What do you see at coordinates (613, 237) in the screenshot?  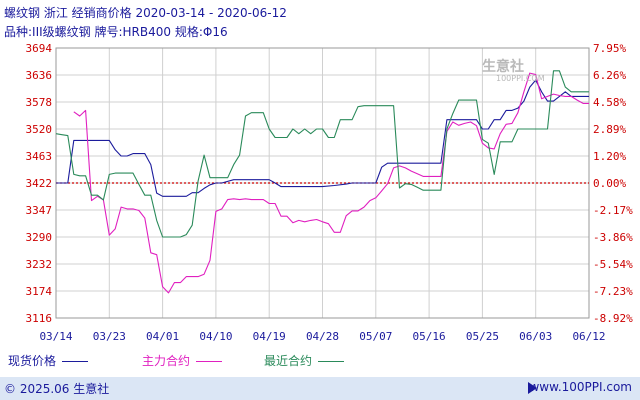 I see `y-right-tick-label: -3.86%` at bounding box center [613, 237].